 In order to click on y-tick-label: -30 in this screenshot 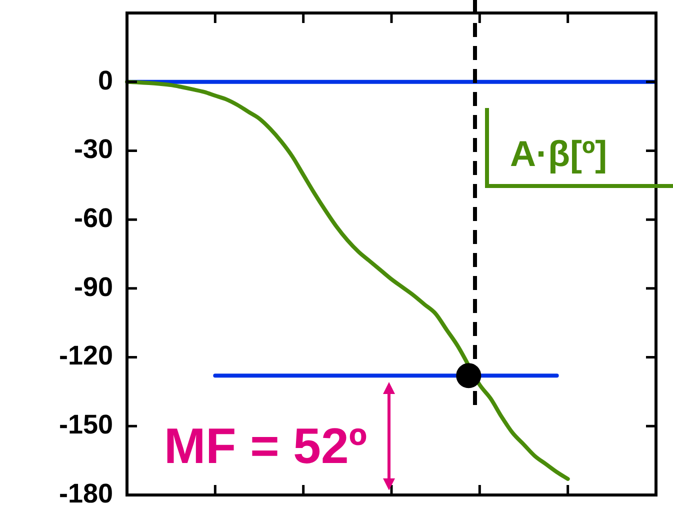, I will do `click(93, 149)`.